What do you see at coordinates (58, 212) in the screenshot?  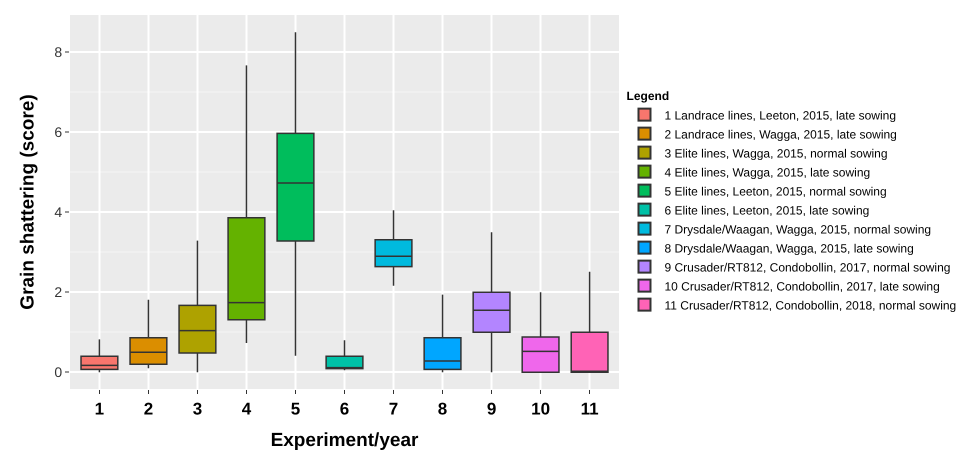 I see `y-tick-label: 4` at bounding box center [58, 212].